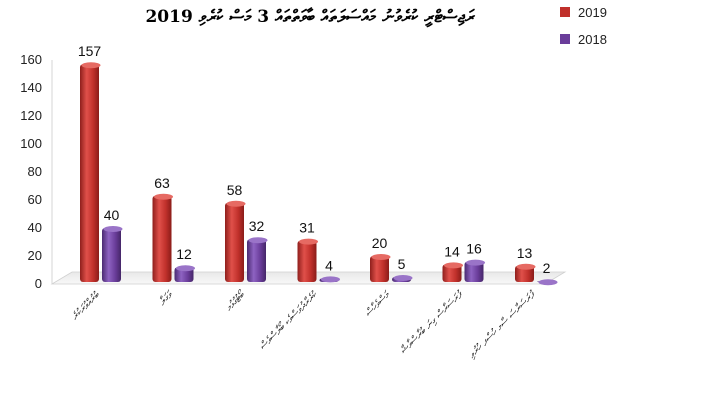 The height and width of the screenshot is (408, 720). What do you see at coordinates (35, 227) in the screenshot?
I see `y-tick-label: 40` at bounding box center [35, 227].